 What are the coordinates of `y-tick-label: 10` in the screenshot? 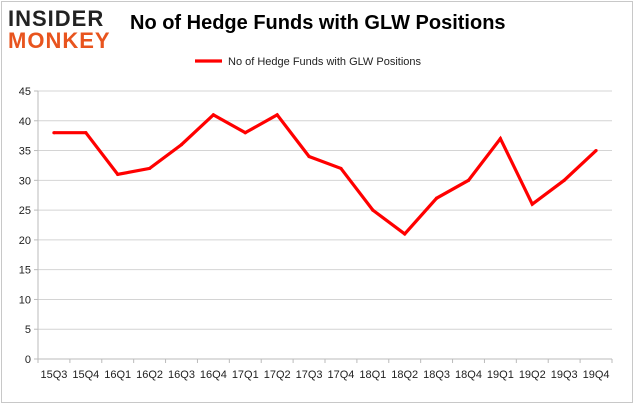 It's located at (25, 300).